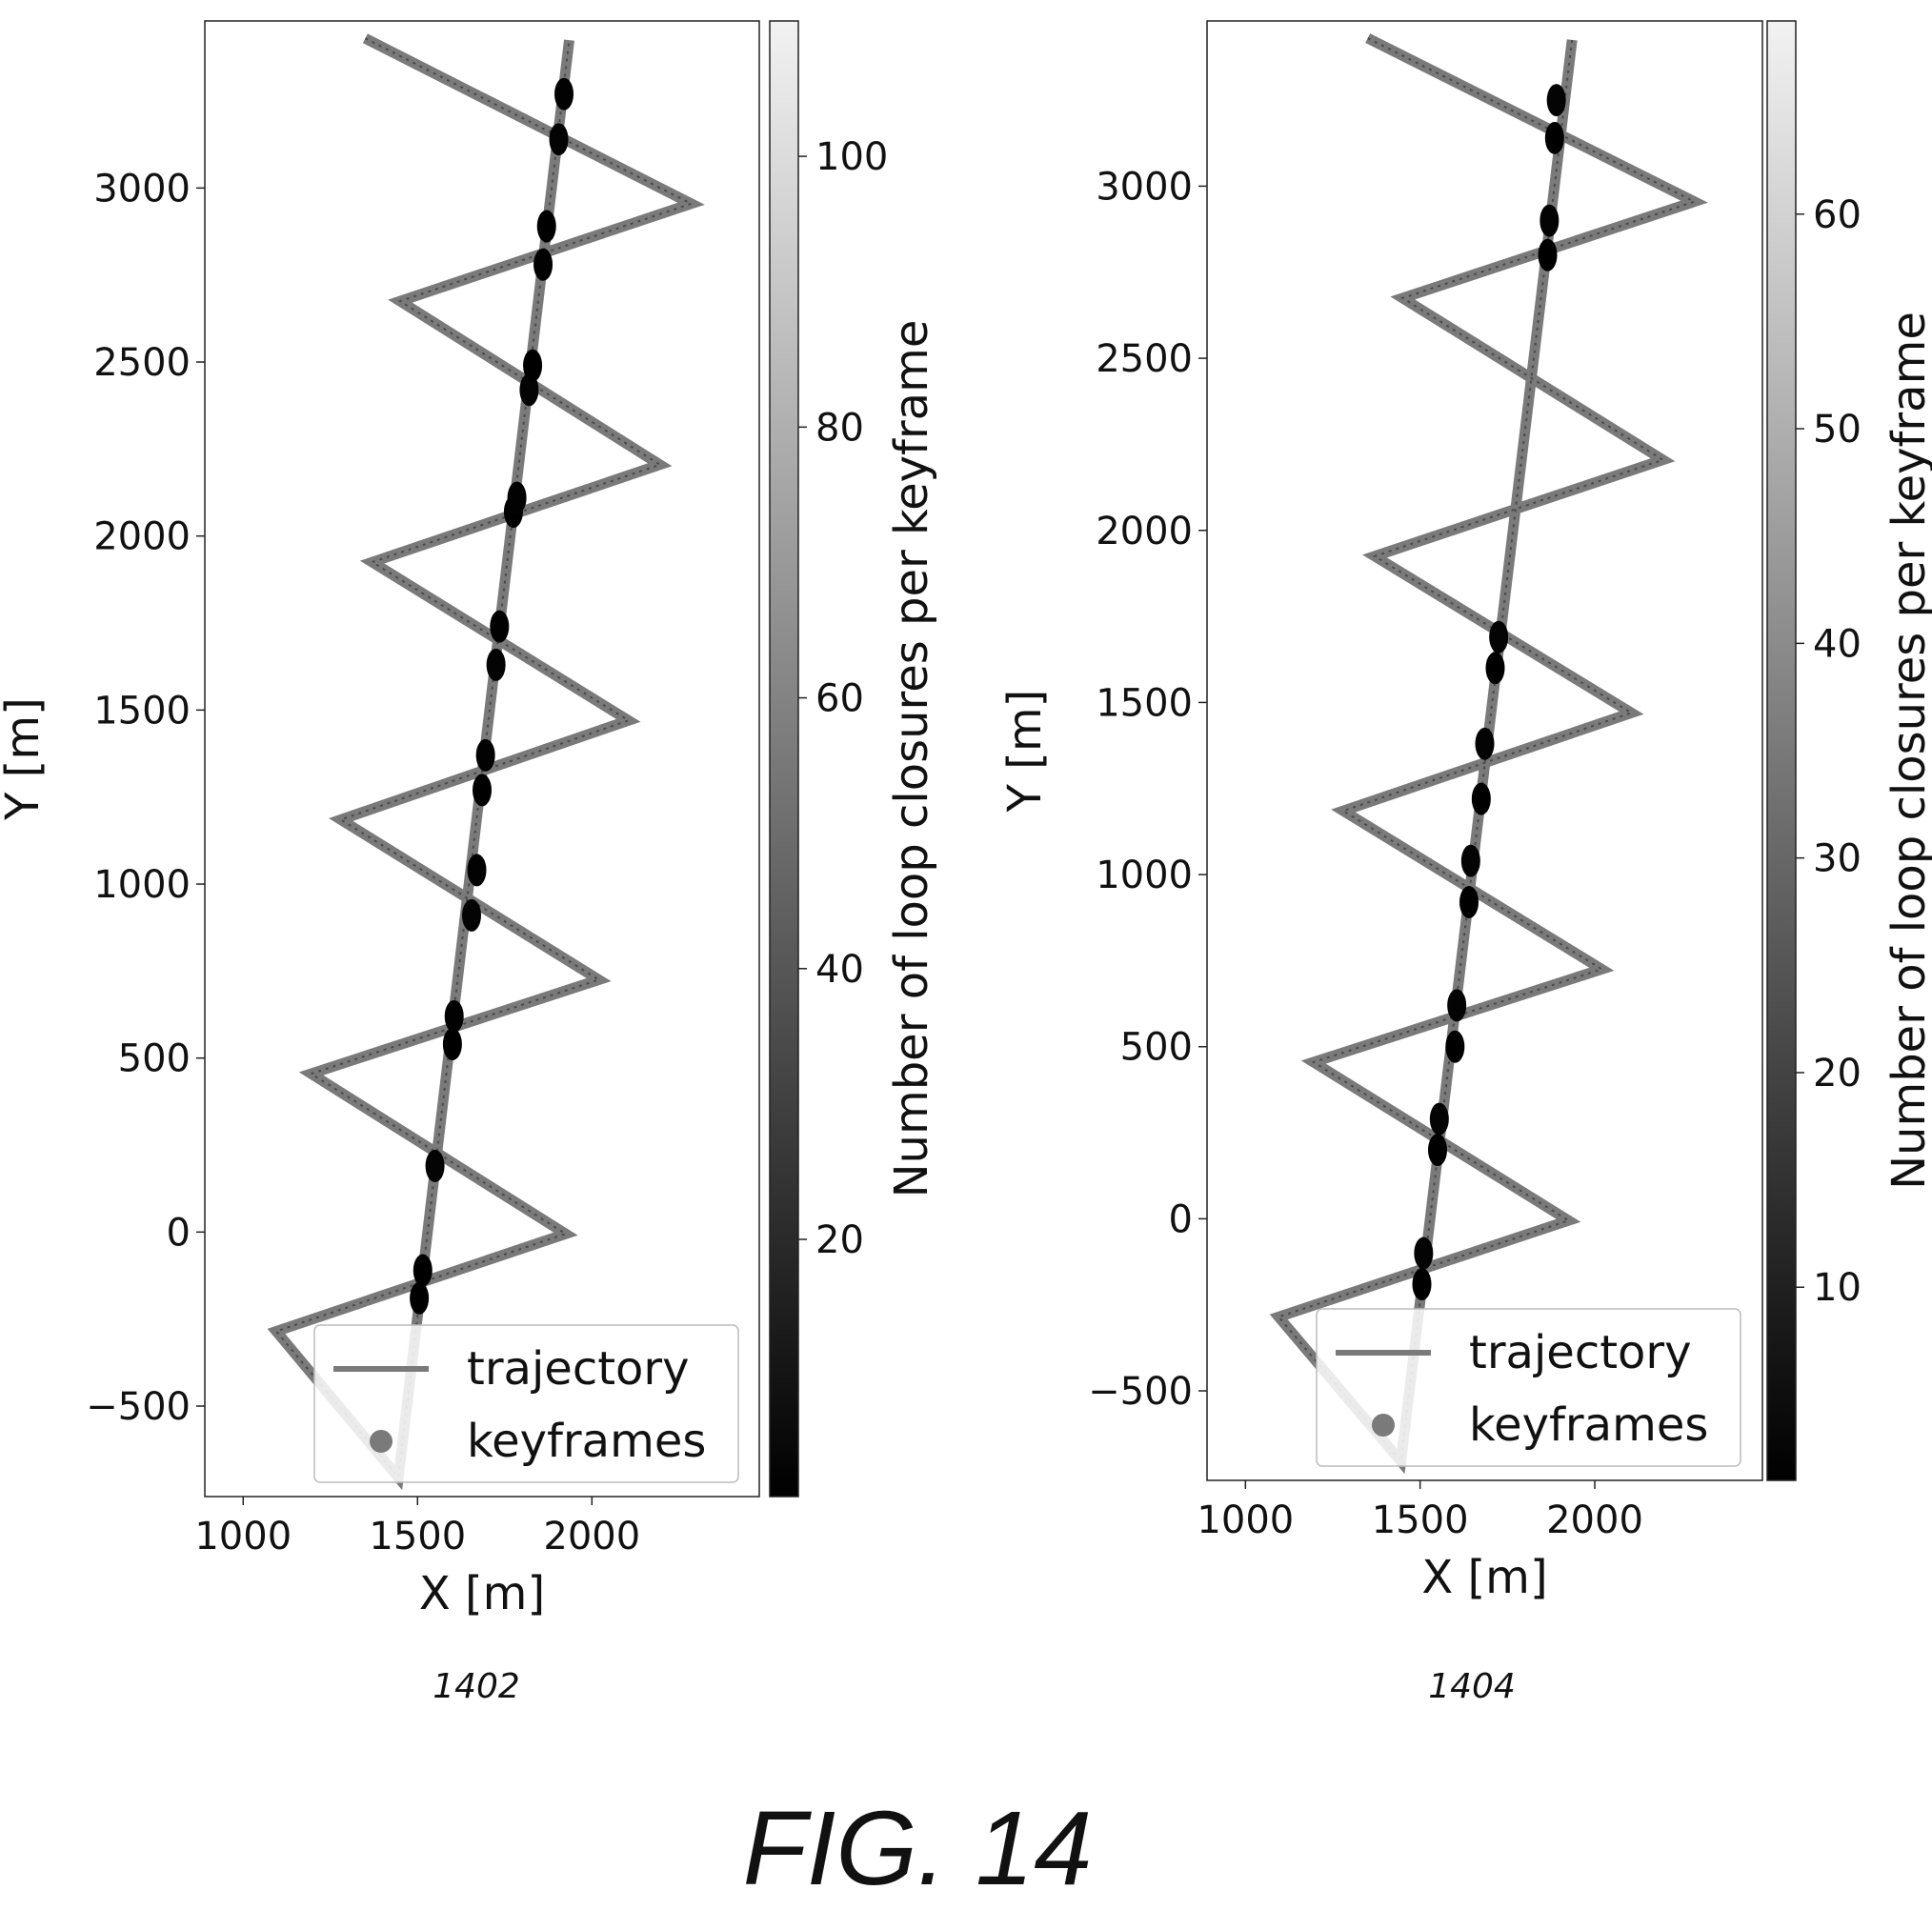  What do you see at coordinates (476, 1686) in the screenshot?
I see `panel-label: 1402` at bounding box center [476, 1686].